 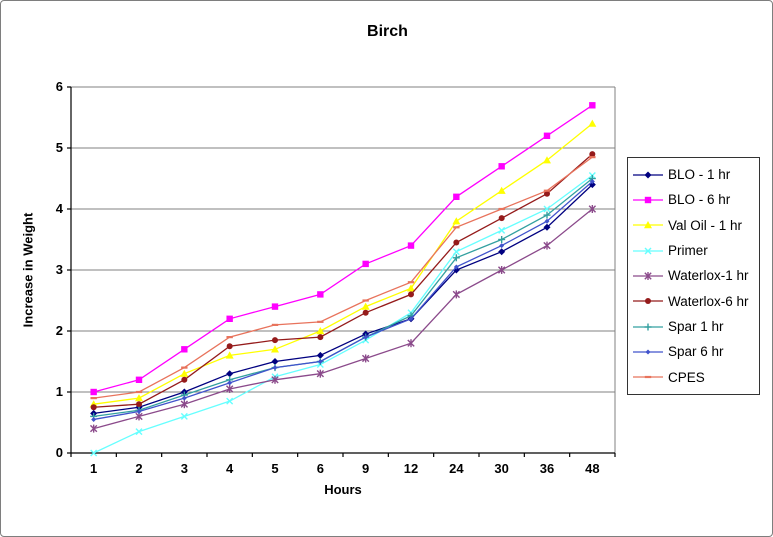 I want to click on y-tick-label-4: 4, so click(x=59, y=208).